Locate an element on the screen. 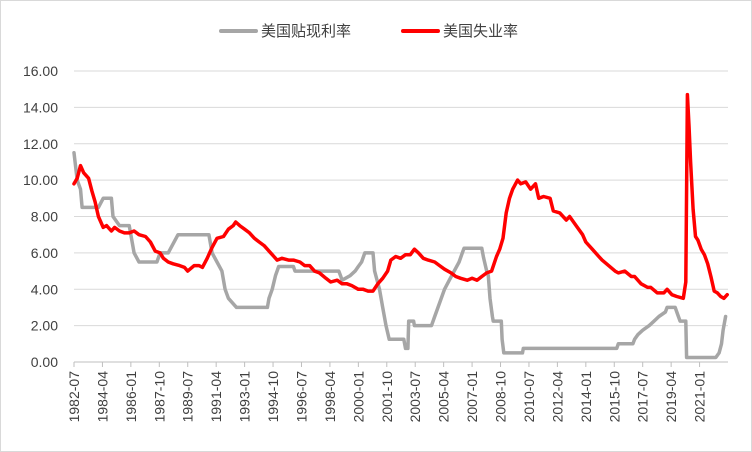  x-tick-label: 2019-04 is located at coordinates (671, 397).